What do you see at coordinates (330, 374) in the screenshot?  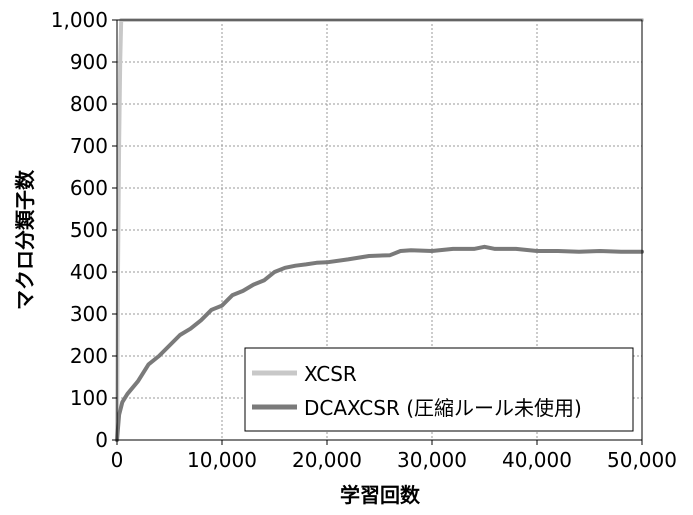 I see `legend-label-xcsr: XCSR` at bounding box center [330, 374].